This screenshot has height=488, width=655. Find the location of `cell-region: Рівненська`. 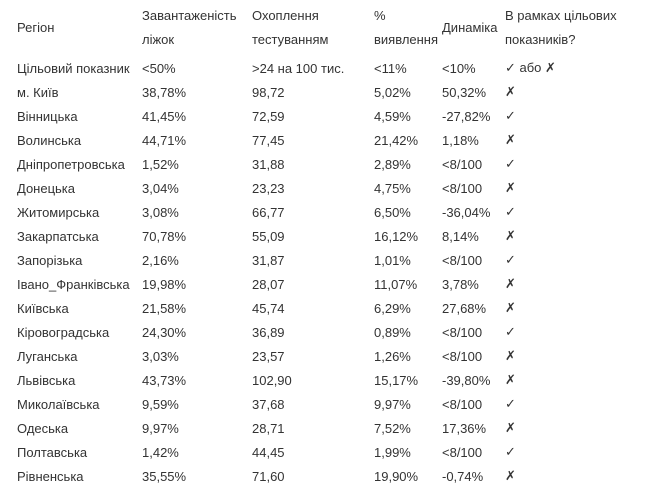

cell-region: Рівненська is located at coordinates (50, 476).